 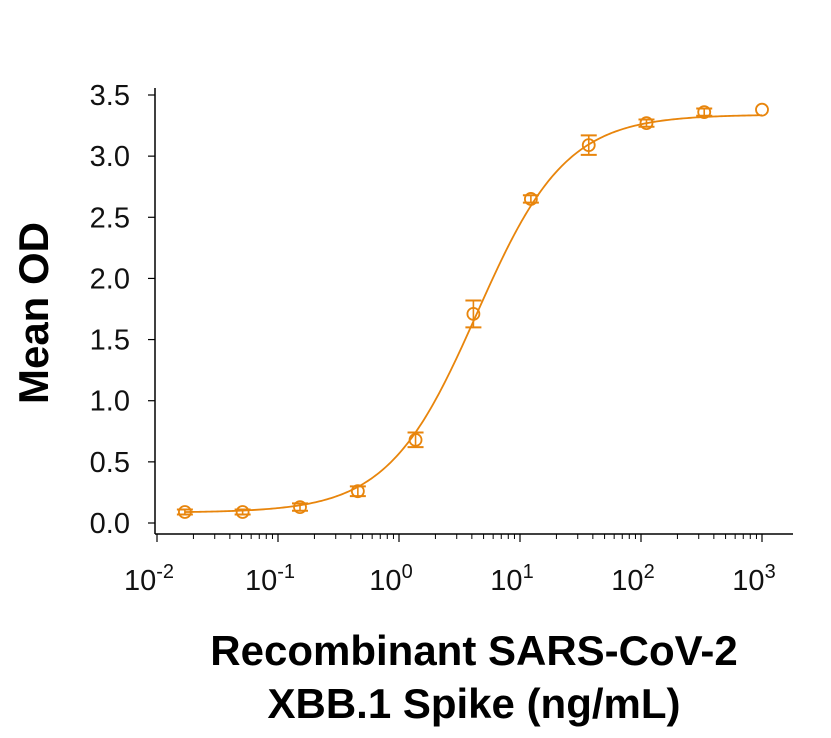 I want to click on y-tick-label: 3.5, so click(x=110, y=96).